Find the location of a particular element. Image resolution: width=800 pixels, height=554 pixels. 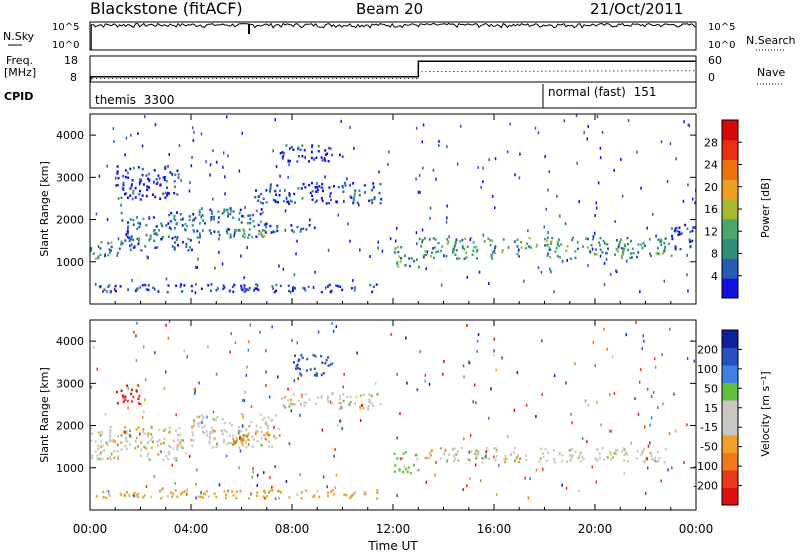

power-colorbar-swatch is located at coordinates (730, 268).